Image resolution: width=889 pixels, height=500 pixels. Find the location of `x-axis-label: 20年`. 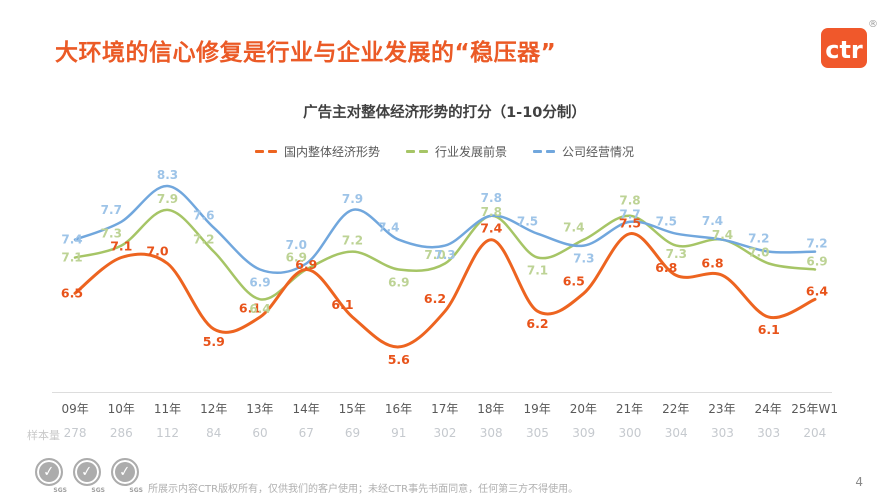

x-axis-label: 20年 is located at coordinates (583, 409).